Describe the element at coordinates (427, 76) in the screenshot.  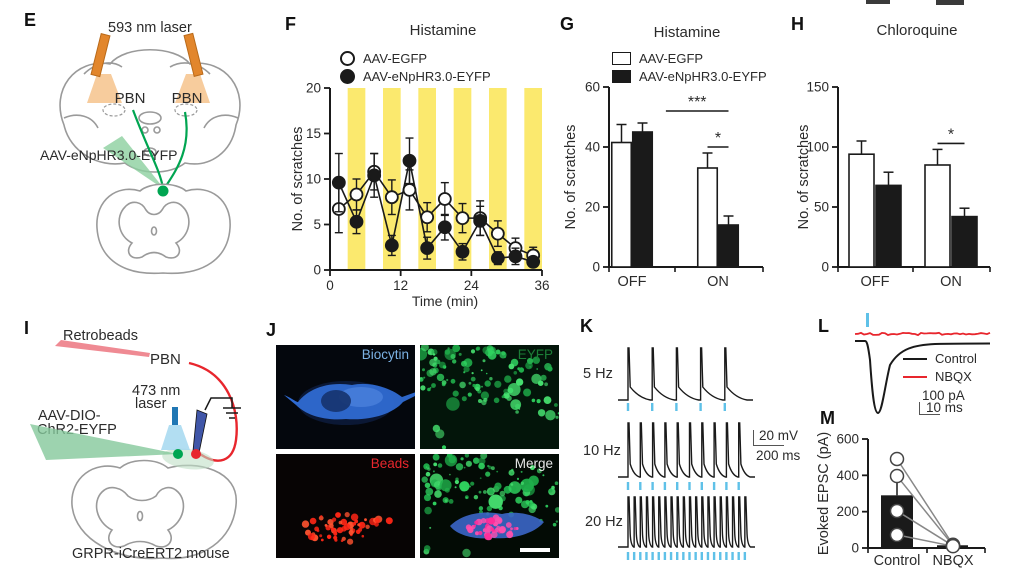
I see `legend-label: AAV-eNpHR3.0-EYFP` at that location.